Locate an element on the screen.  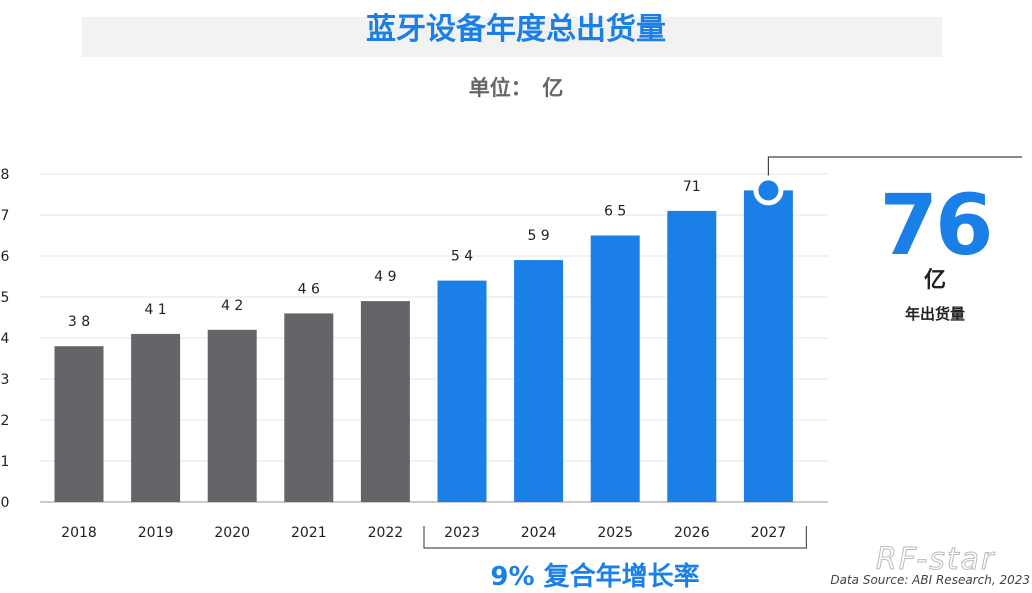
bar-2020 is located at coordinates (232, 415).